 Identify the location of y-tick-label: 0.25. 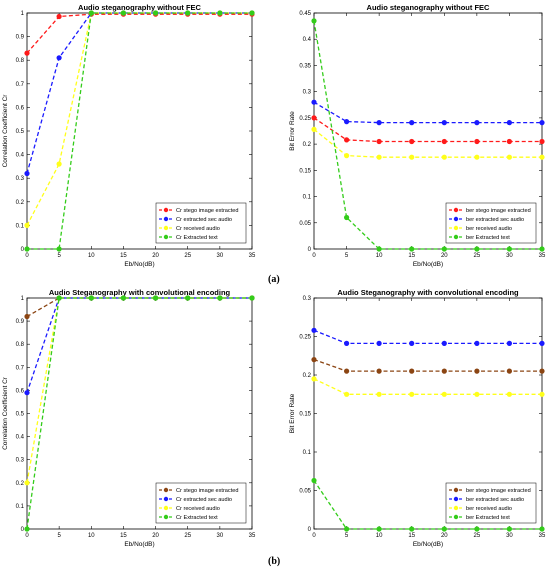
(305, 119).